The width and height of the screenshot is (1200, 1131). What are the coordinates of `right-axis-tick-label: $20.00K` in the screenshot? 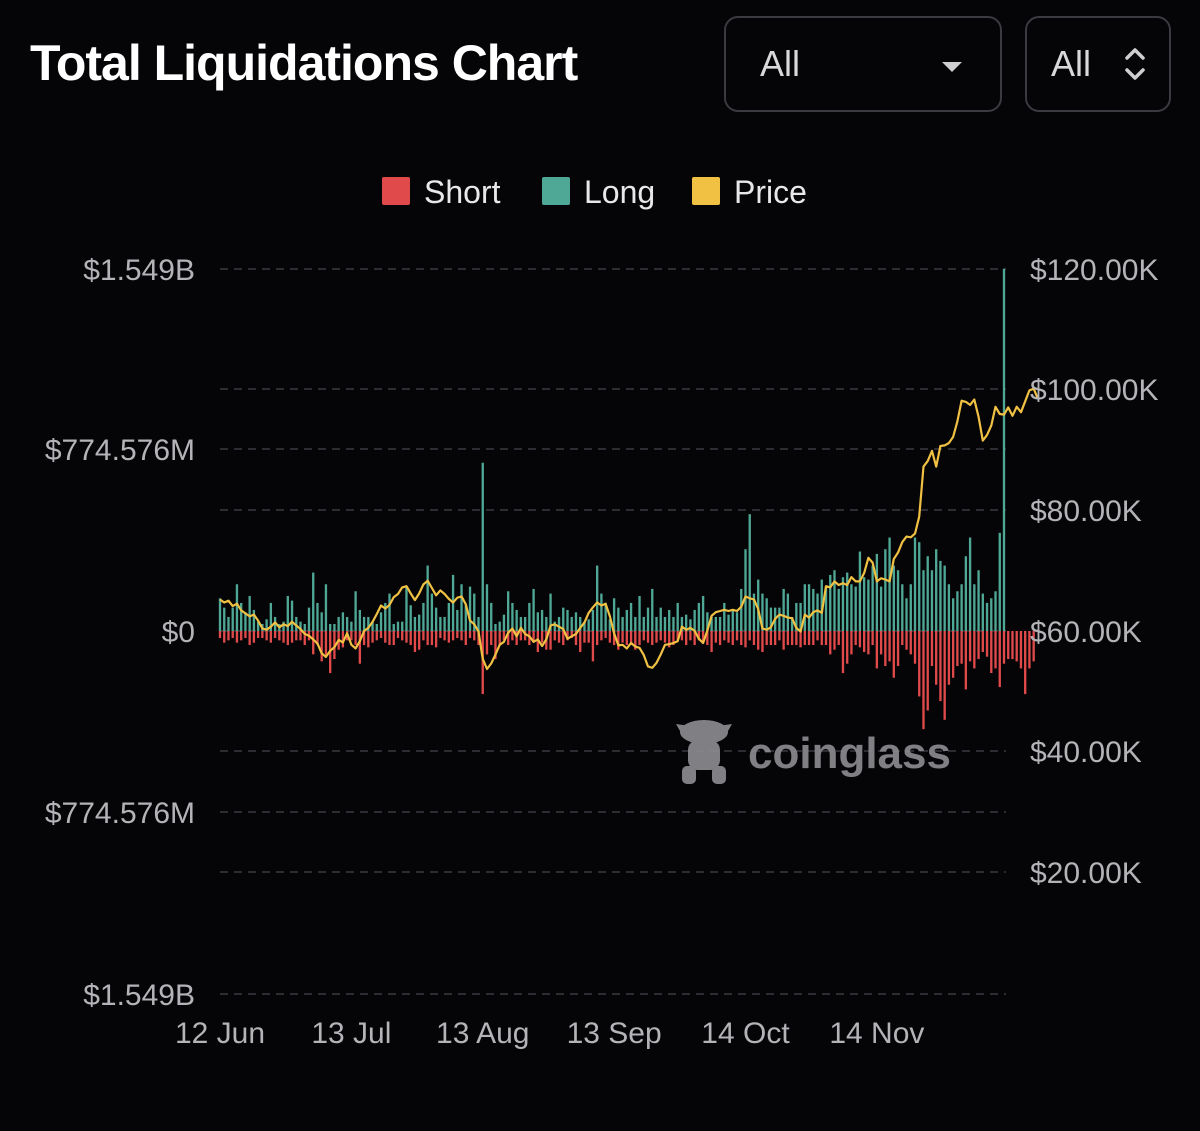 It's located at (1086, 873).